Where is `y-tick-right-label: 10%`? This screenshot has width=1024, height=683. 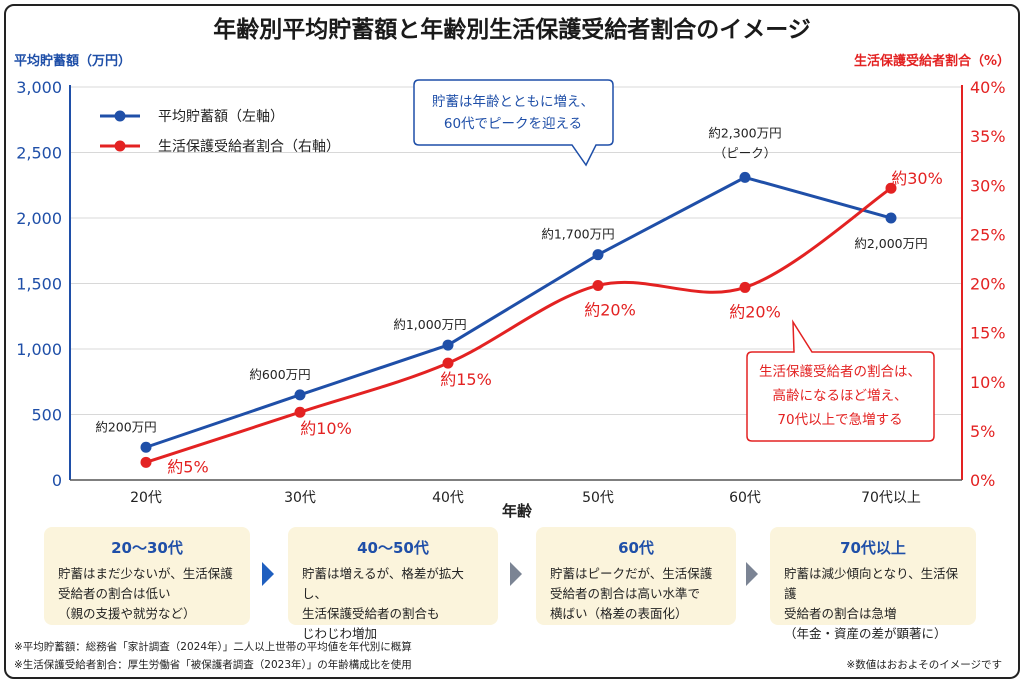 y-tick-right-label: 10% is located at coordinates (988, 382).